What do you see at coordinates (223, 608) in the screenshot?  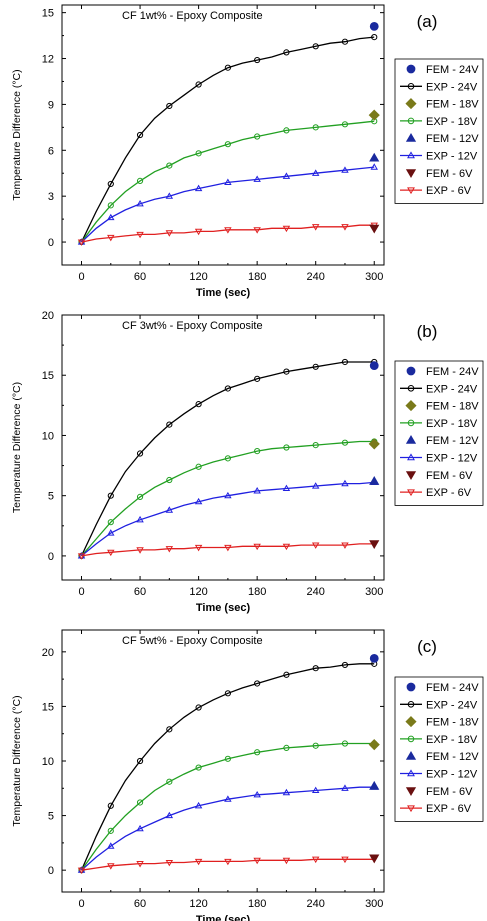 I see `x-axis-label: Time (sec)` at bounding box center [223, 608].